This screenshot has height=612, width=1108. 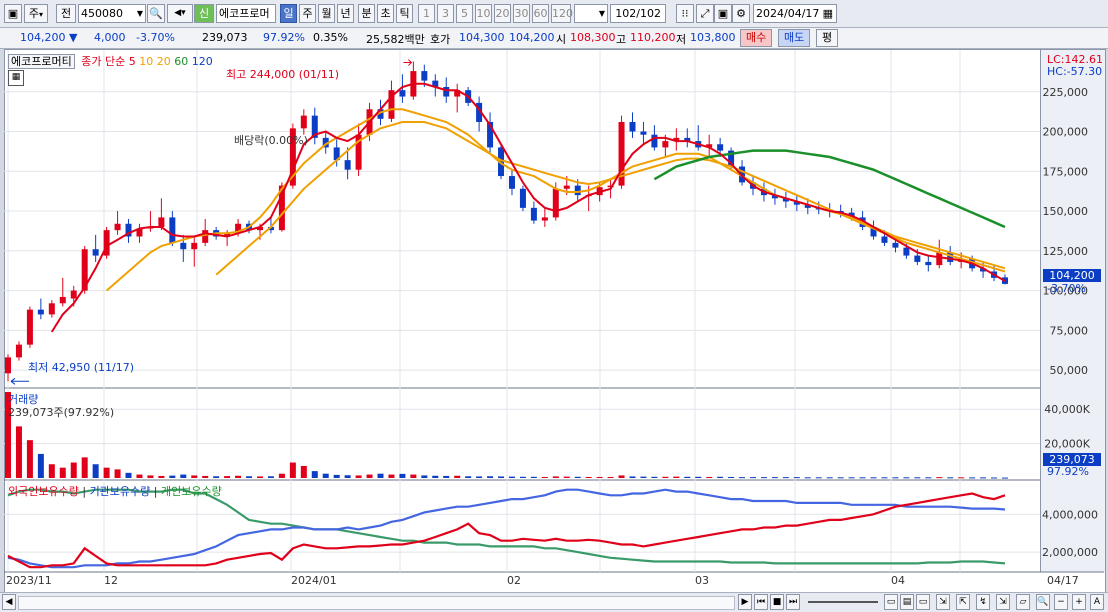 I want to click on crosshair-icon: ⤢, so click(x=705, y=13).